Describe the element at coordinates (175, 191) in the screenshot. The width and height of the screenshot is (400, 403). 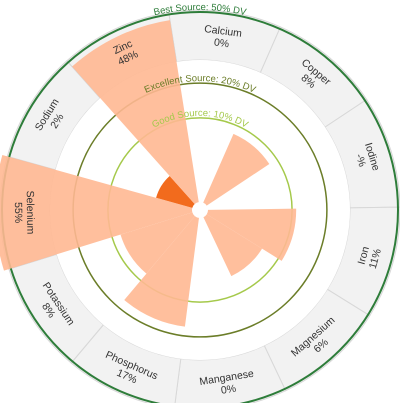
I see `bar-sodium` at that location.